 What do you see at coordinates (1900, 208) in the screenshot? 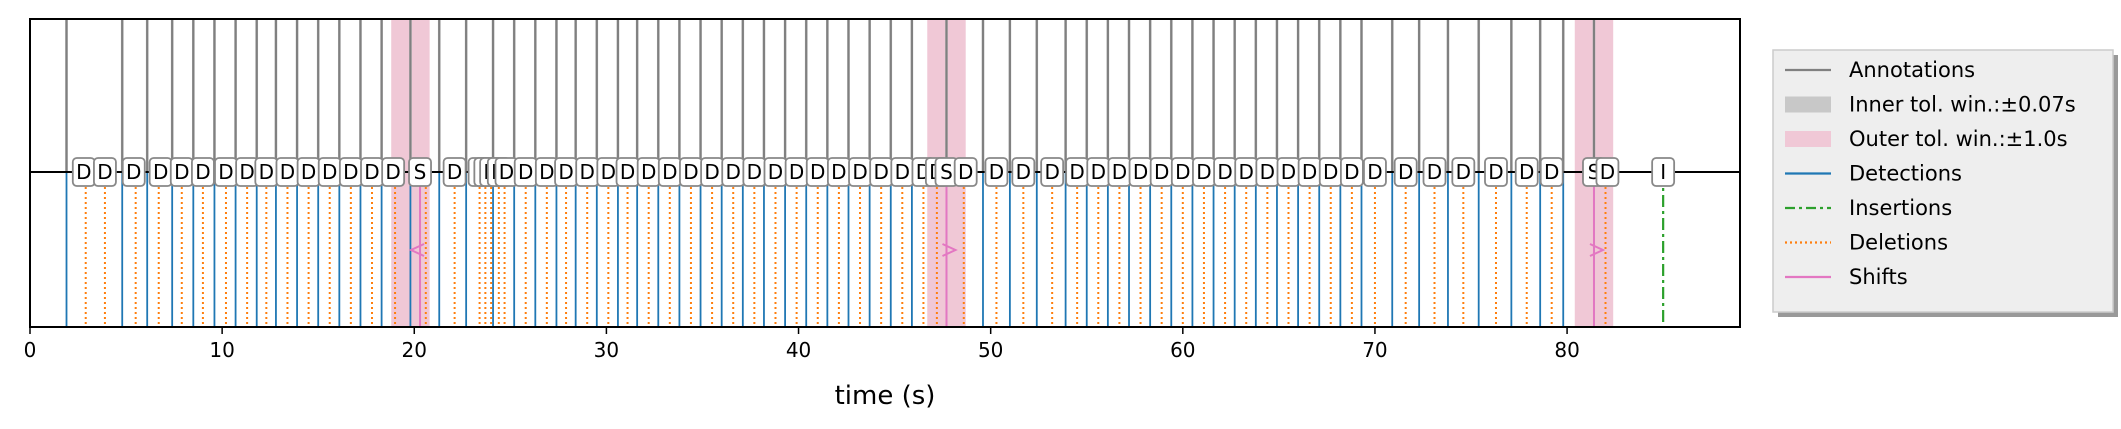
I see `legend-label: Insertions` at bounding box center [1900, 208].